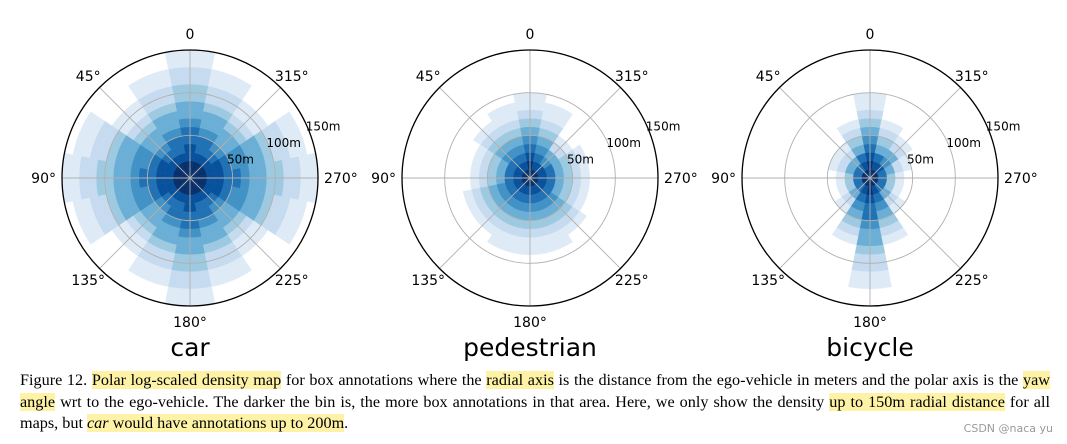 The image size is (1067, 444). What do you see at coordinates (869, 347) in the screenshot?
I see `chart-title: bicycle` at bounding box center [869, 347].